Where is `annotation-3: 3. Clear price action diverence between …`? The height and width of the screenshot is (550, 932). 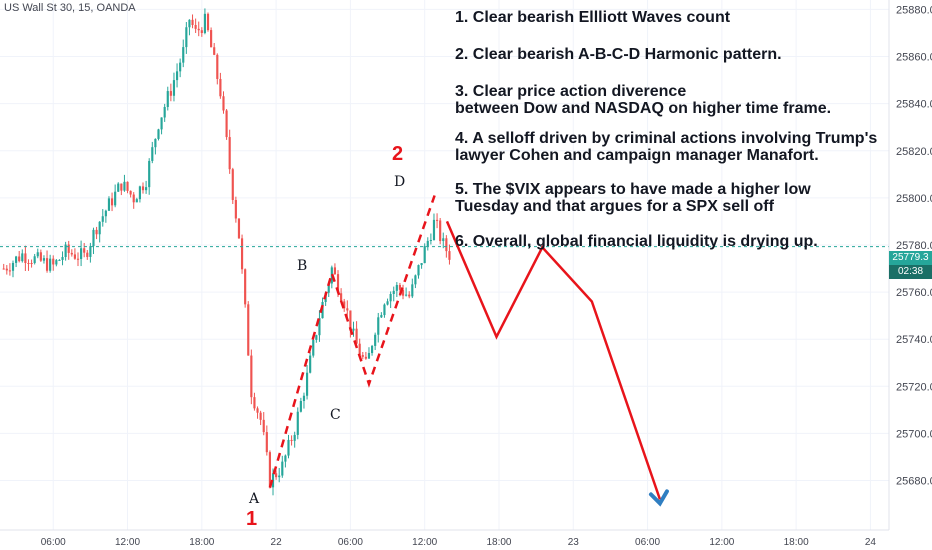
annotation-3: 3. Clear price action diverence between … is located at coordinates (643, 100).